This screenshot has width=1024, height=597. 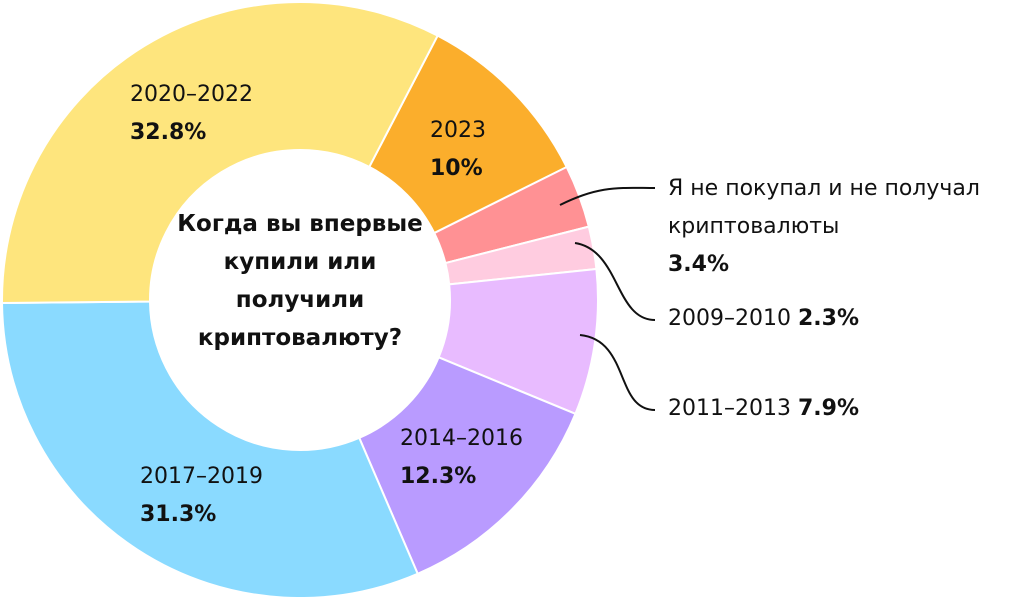 I want to click on category-label: 2023, so click(x=458, y=130).